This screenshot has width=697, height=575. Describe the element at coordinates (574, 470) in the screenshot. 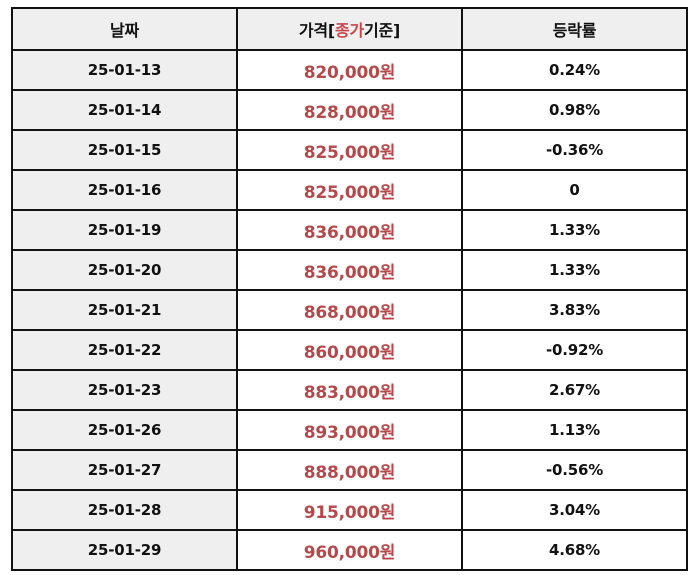

I see `cell-change-rate: -0.56%` at that location.